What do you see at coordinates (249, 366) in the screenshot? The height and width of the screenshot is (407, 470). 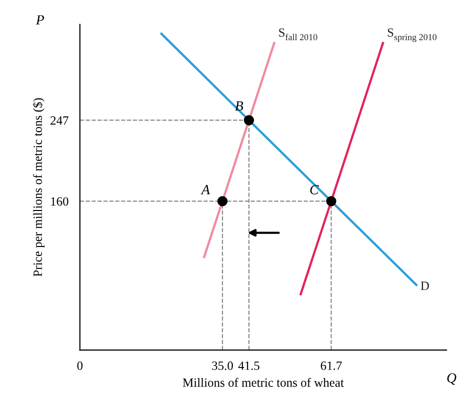 I see `x-tick-label: 41.5` at bounding box center [249, 366].